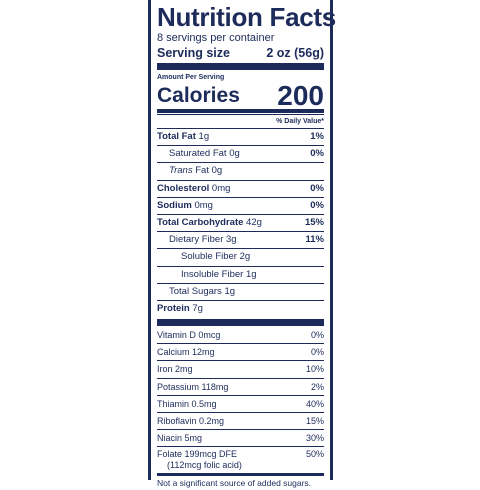 The width and height of the screenshot is (480, 490). I want to click on nutrient-label: Soluble Fiber, so click(209, 257).